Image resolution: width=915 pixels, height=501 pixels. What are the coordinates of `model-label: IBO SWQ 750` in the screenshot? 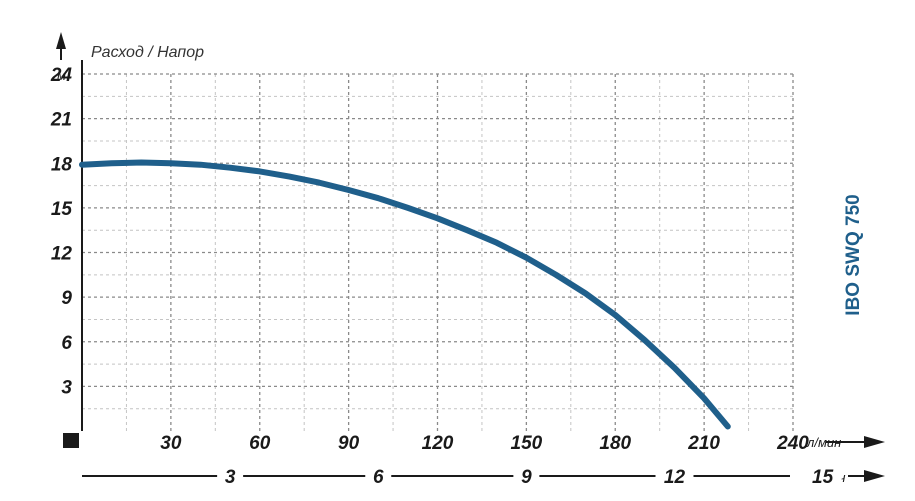 It's located at (853, 254).